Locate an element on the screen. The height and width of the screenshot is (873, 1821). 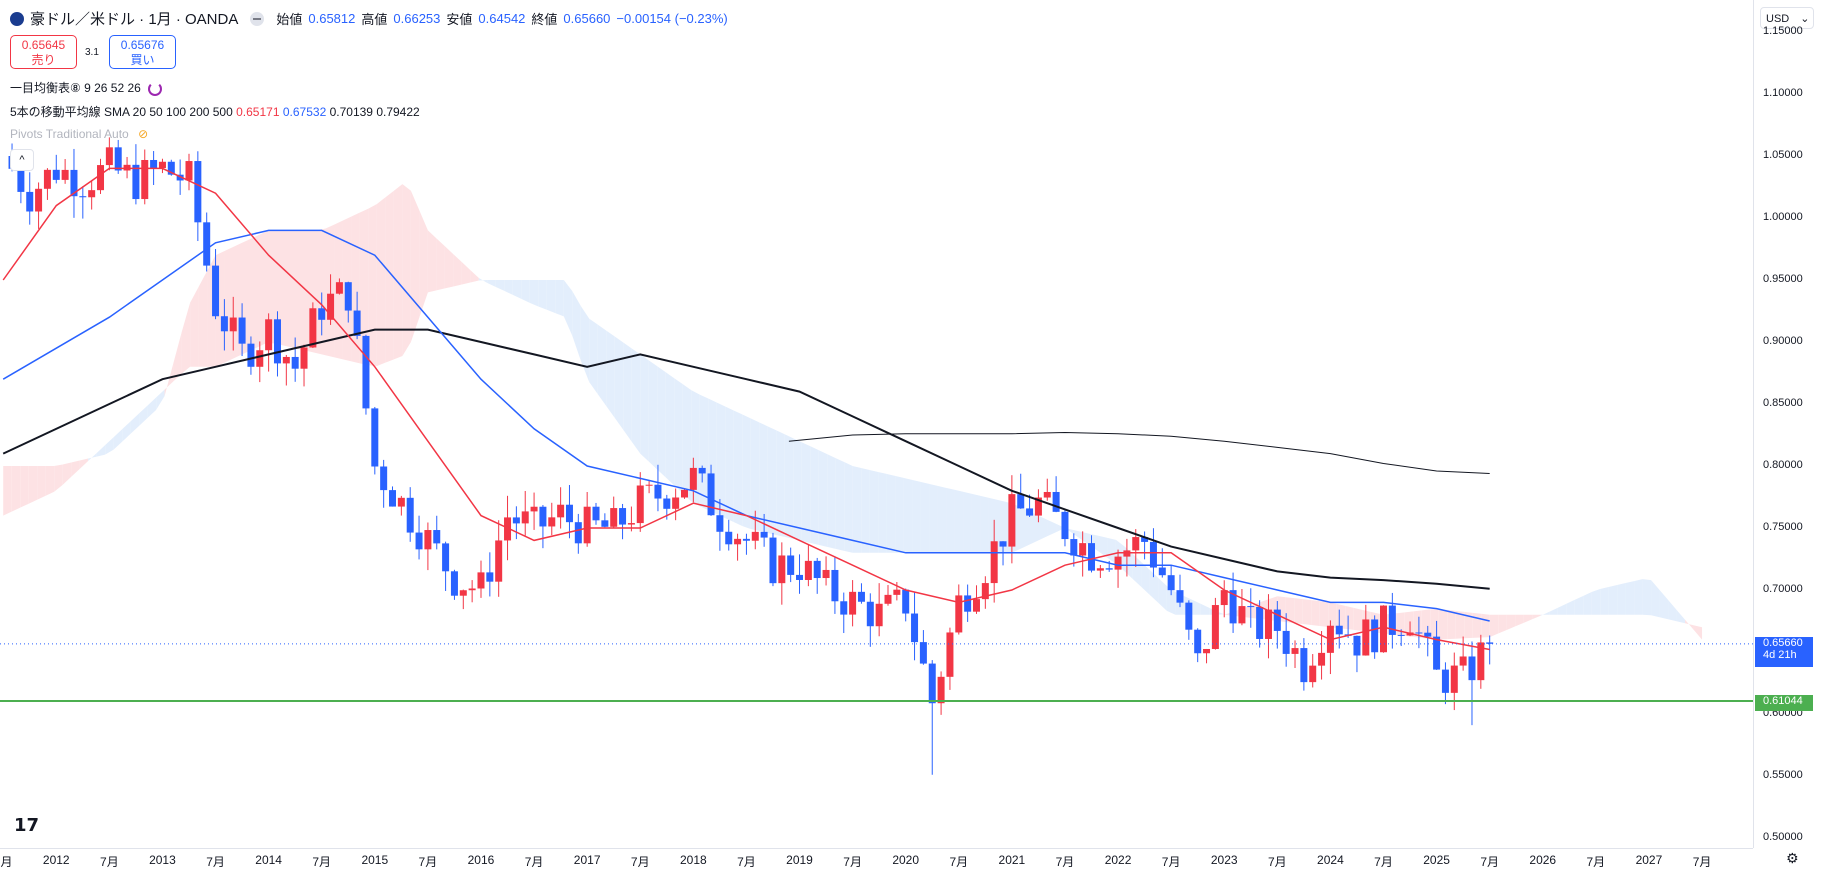
indicator-ichimoku: 一目均衡表⑧ 9 26 52 26 is located at coordinates (86, 87).